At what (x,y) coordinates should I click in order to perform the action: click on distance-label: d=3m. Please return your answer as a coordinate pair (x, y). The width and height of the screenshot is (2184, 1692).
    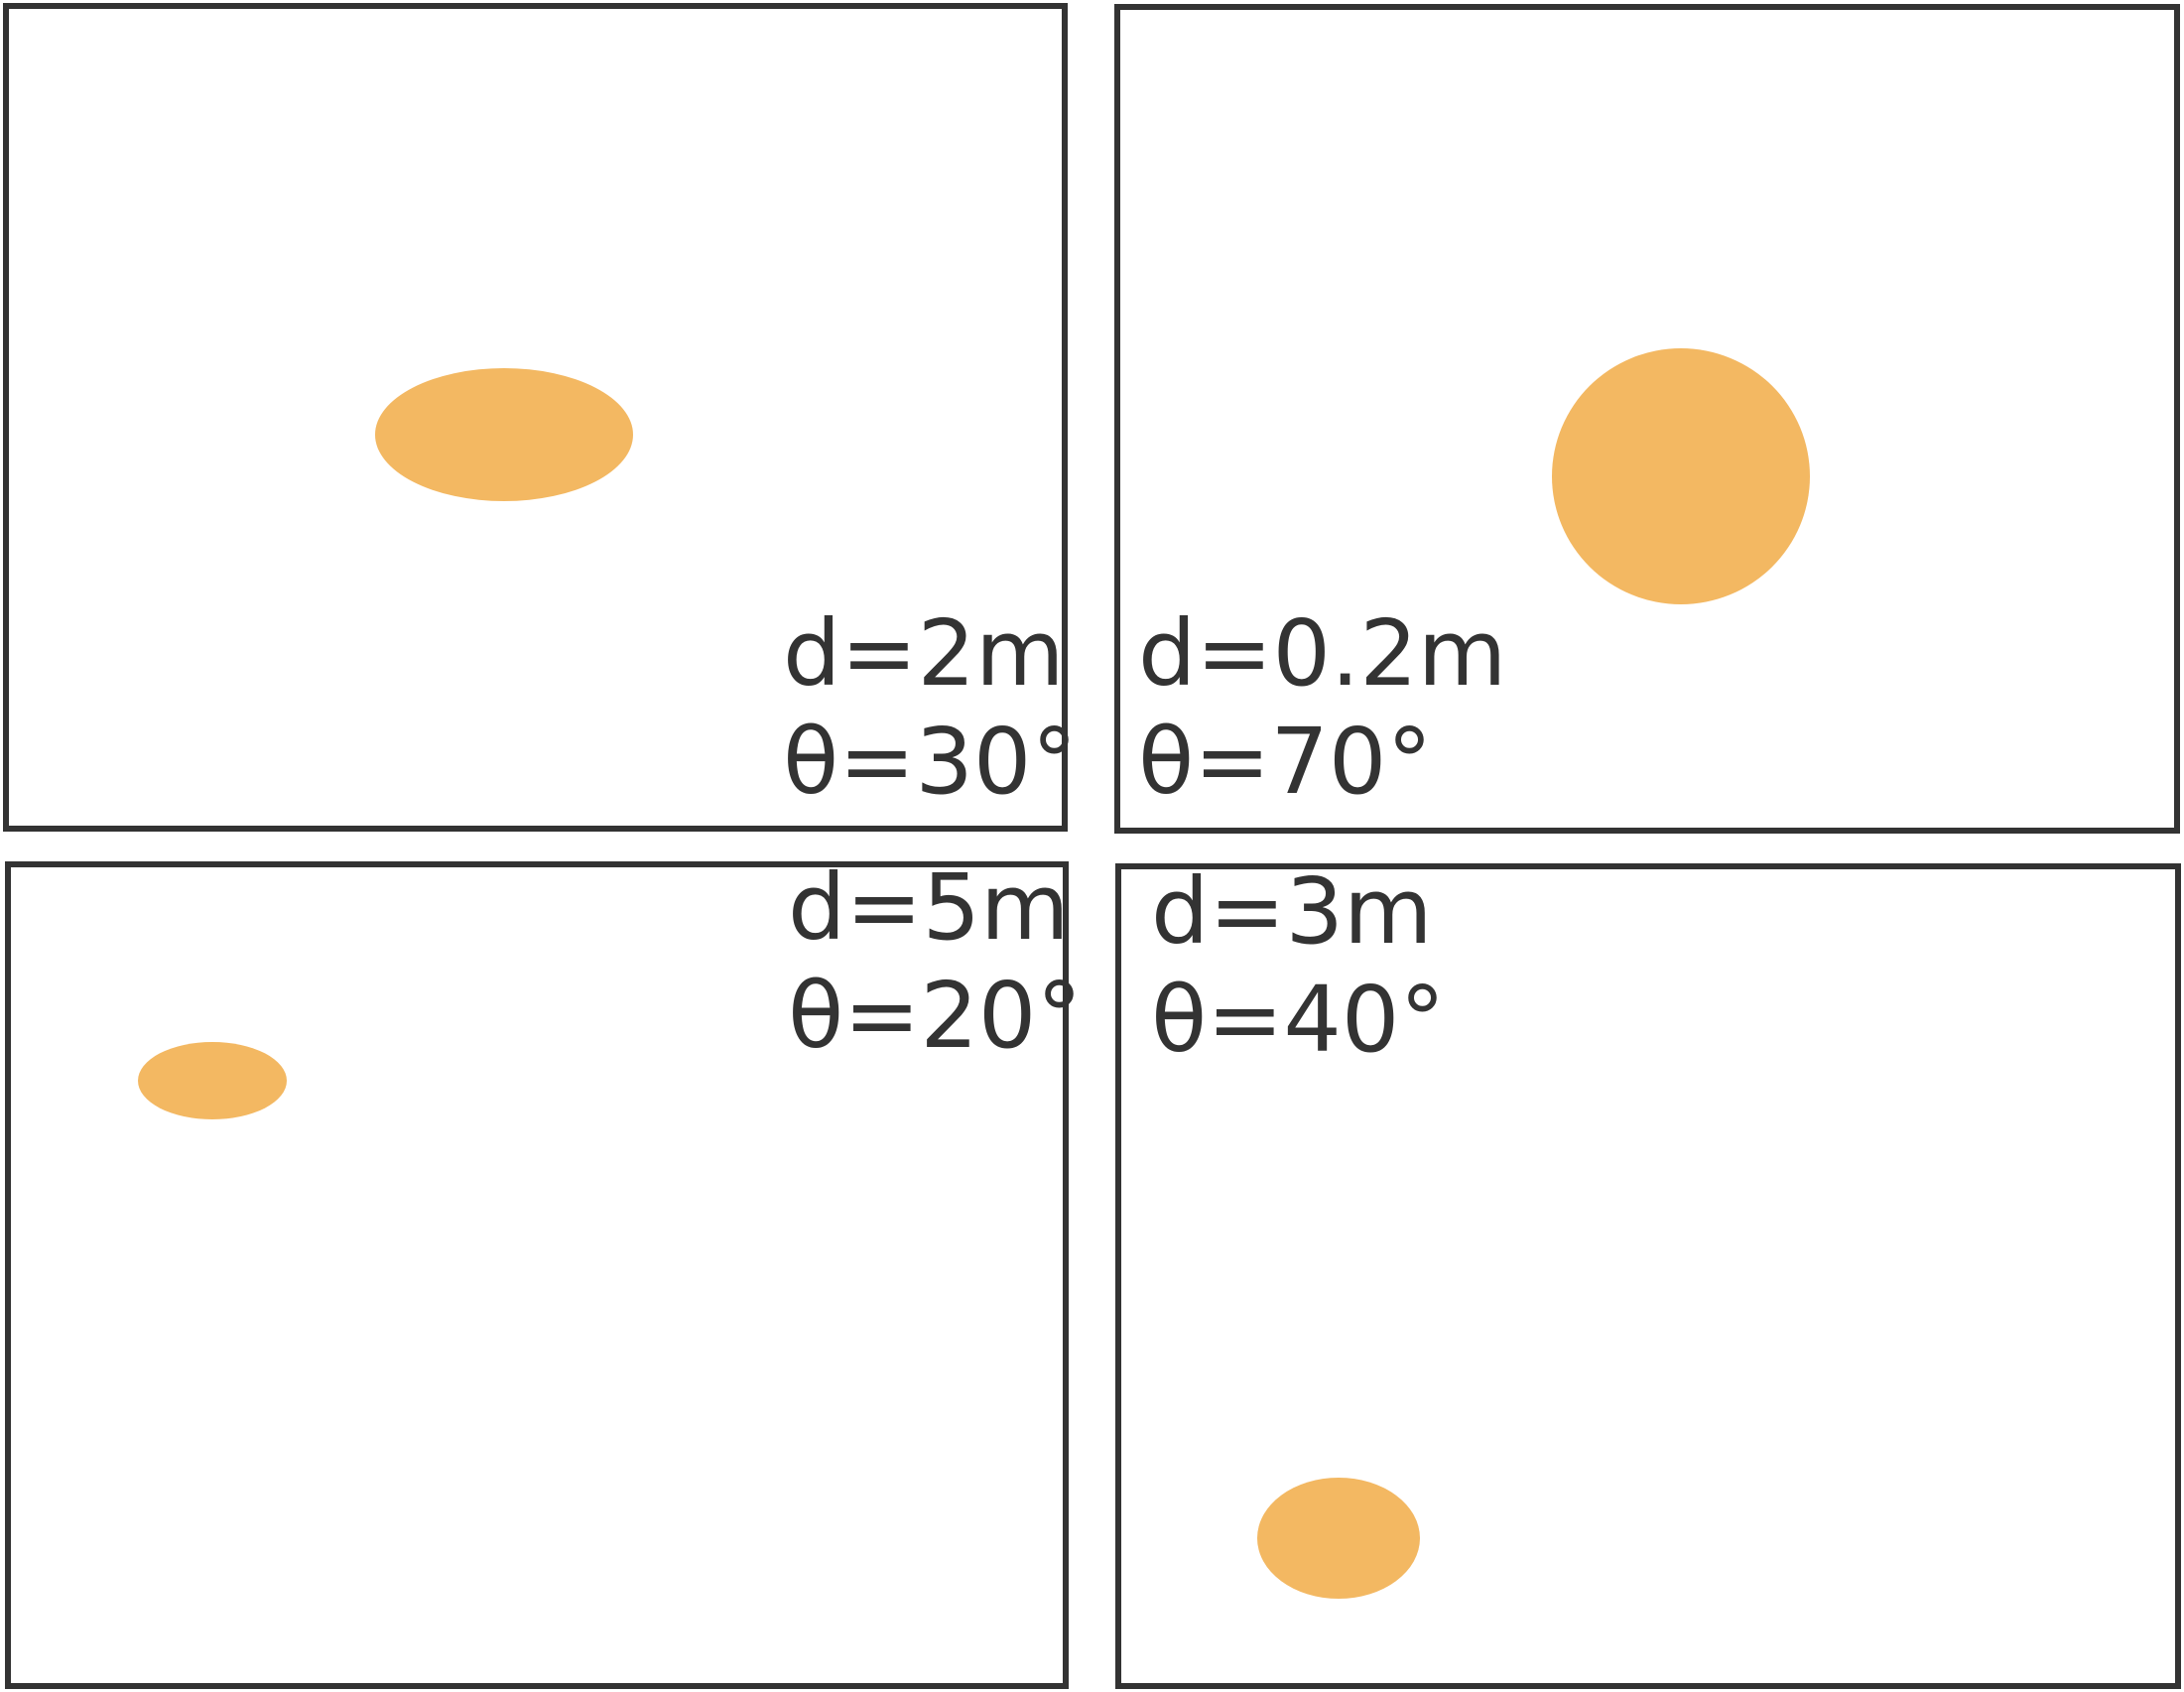
    Looking at the image, I should click on (1292, 912).